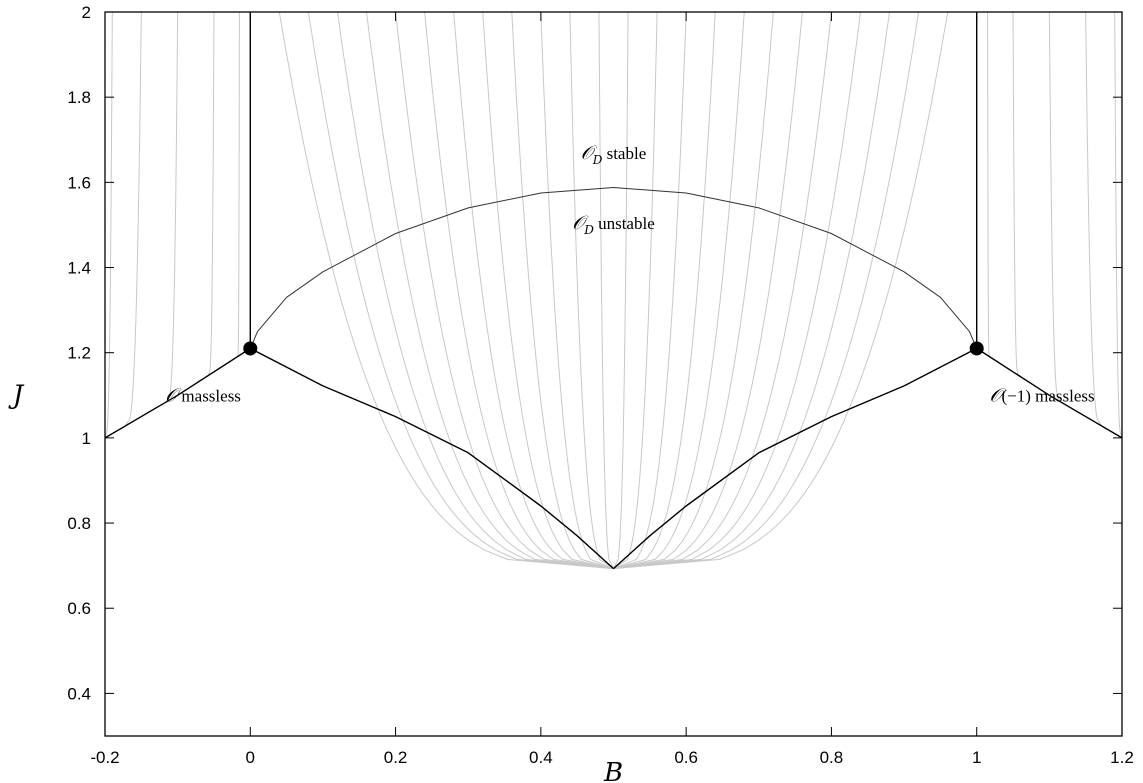 The width and height of the screenshot is (1143, 783). What do you see at coordinates (79, 353) in the screenshot?
I see `y-tick-label: 1.2` at bounding box center [79, 353].